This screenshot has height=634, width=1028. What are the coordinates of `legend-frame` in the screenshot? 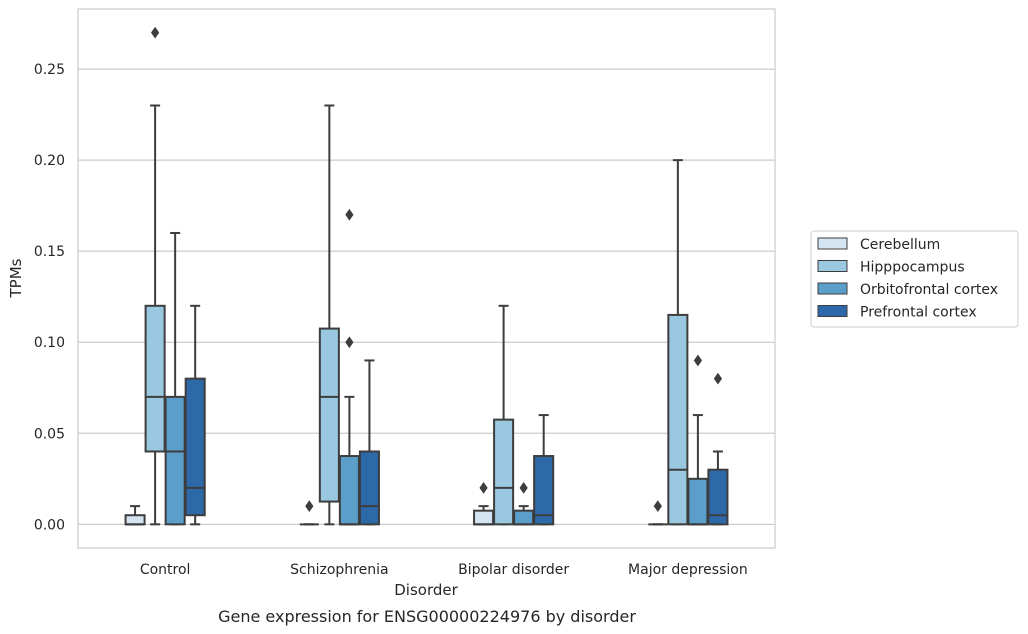 It's located at (914, 279).